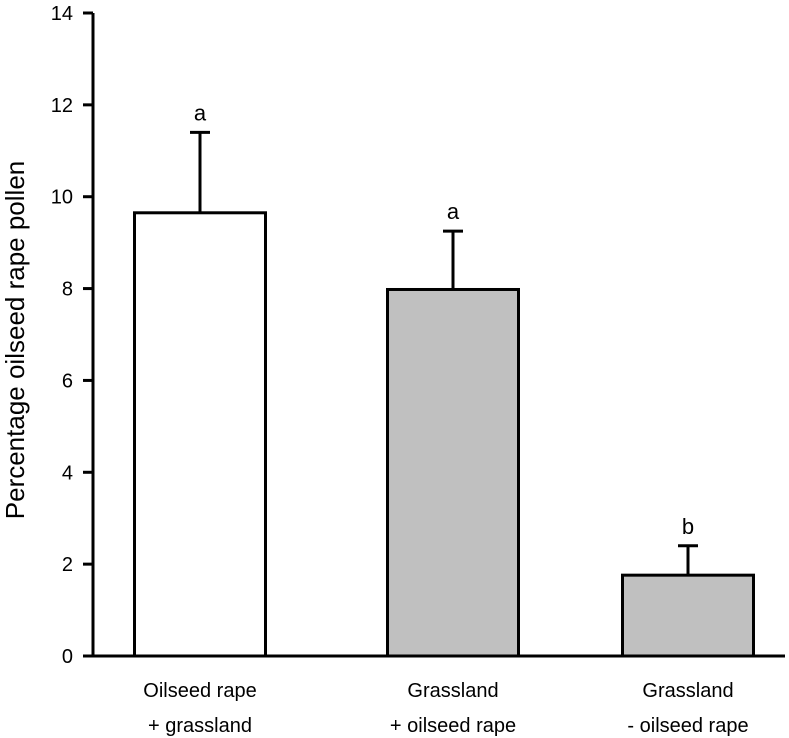 The height and width of the screenshot is (738, 789). Describe the element at coordinates (67, 381) in the screenshot. I see `y-tick-label: 6` at that location.